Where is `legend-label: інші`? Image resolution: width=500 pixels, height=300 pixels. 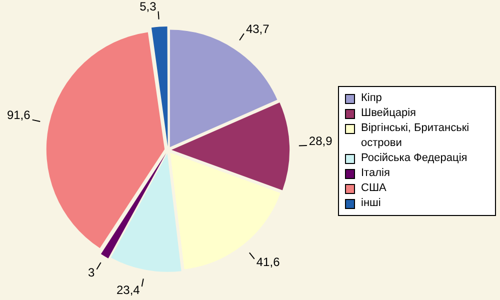
legend-label: інші is located at coordinates (371, 203).